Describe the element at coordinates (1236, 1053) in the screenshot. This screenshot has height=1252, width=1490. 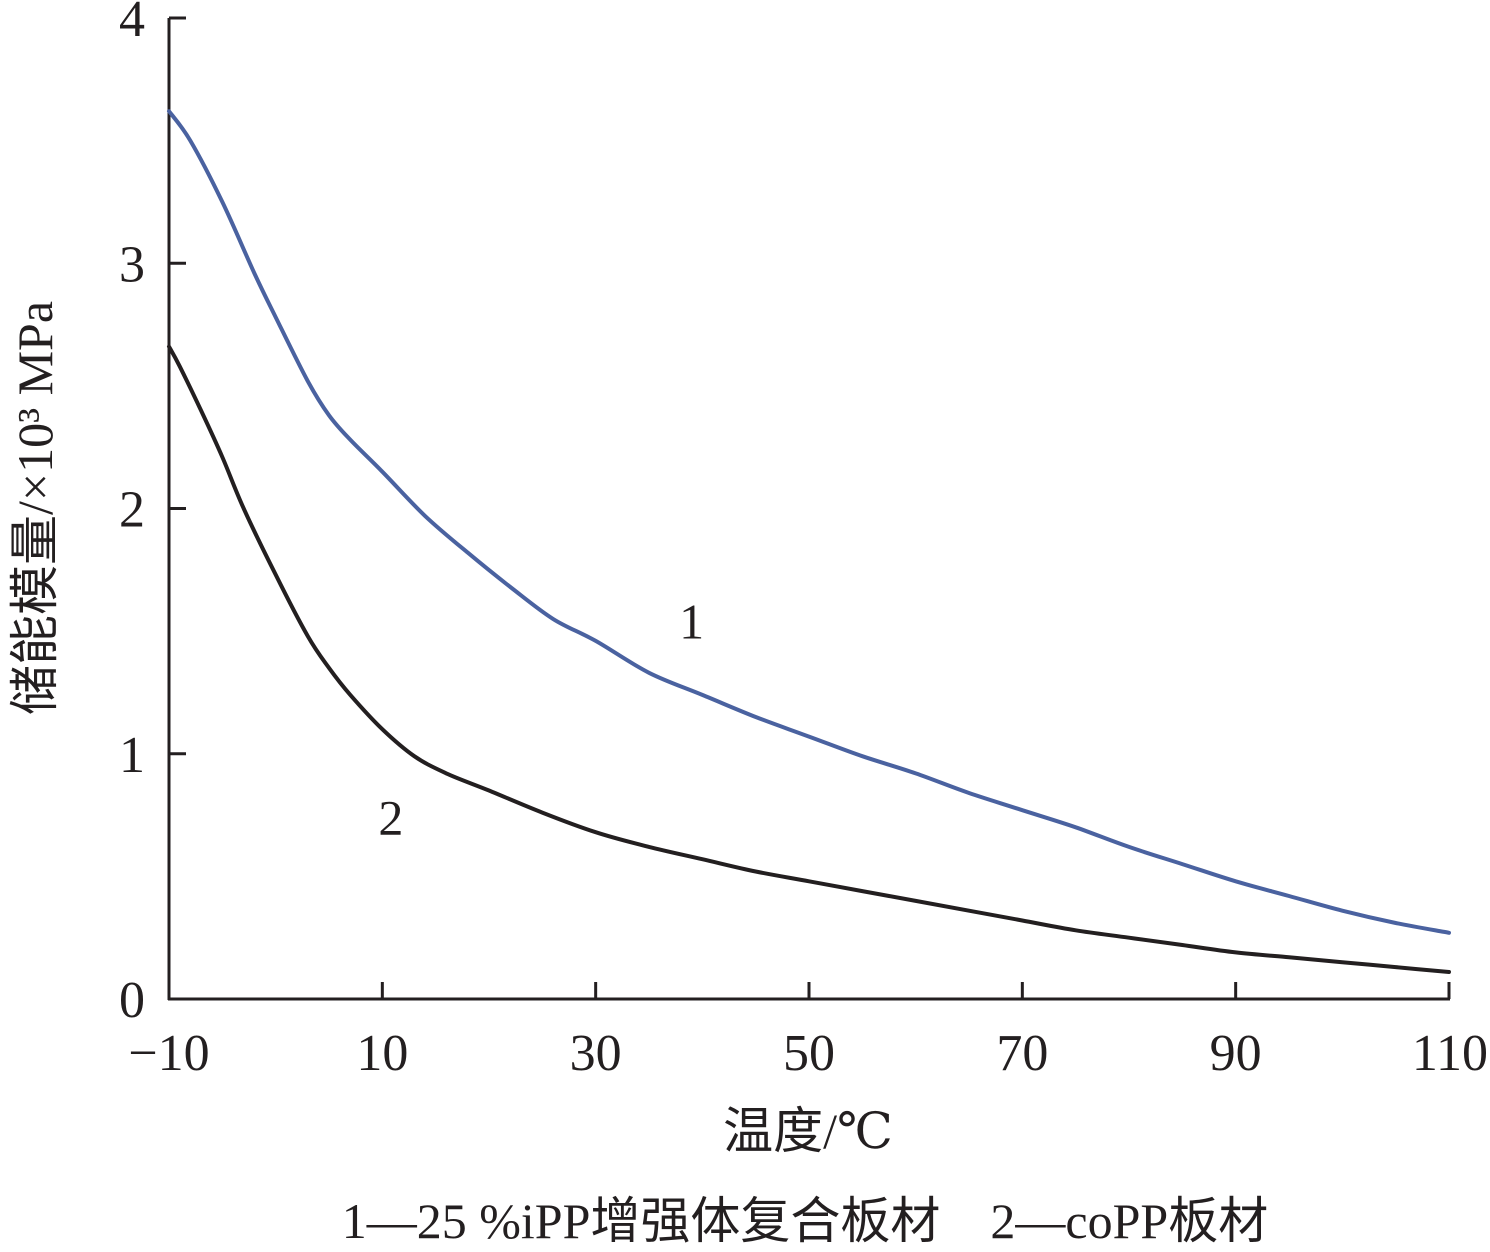
I see `x-tick-label: 90` at that location.